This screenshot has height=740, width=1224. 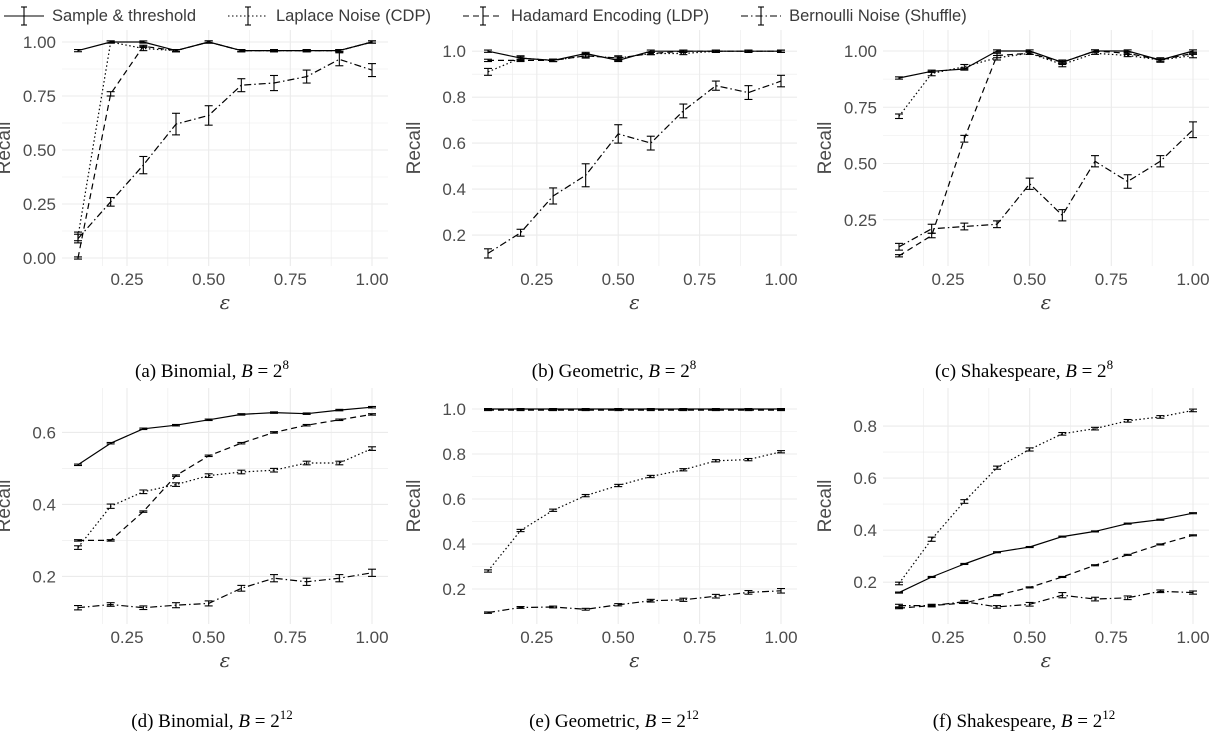 I want to click on panel-caption: (e) Geometric, B = 212, so click(x=614, y=719).